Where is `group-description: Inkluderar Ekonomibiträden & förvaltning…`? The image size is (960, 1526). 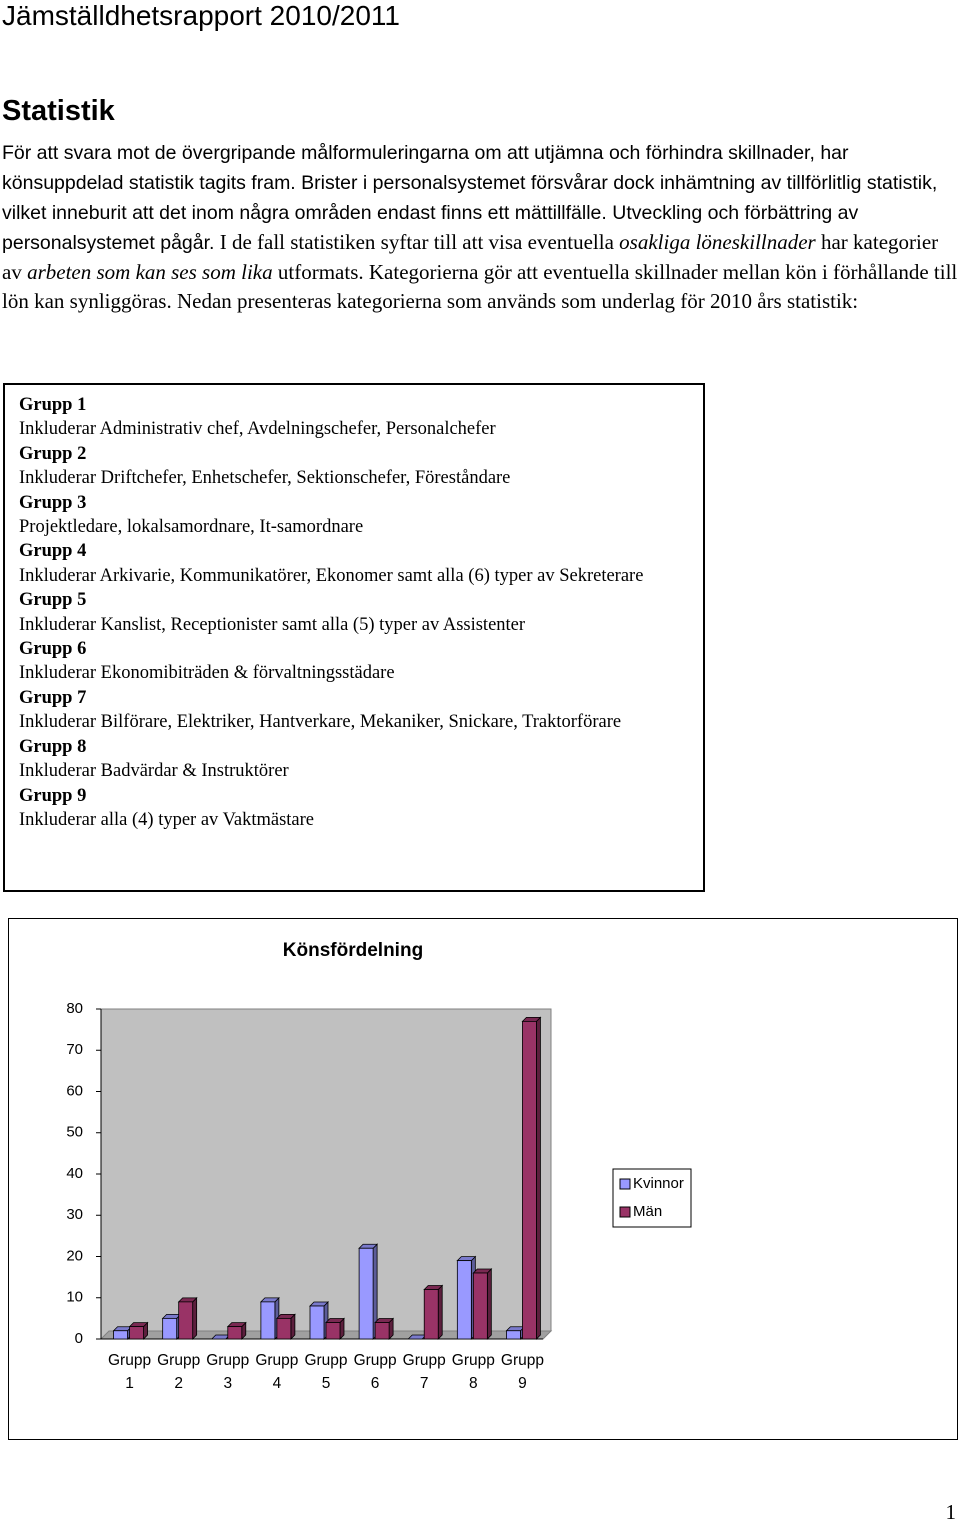 group-description: Inkluderar Ekonomibiträden & förvaltning… is located at coordinates (207, 673).